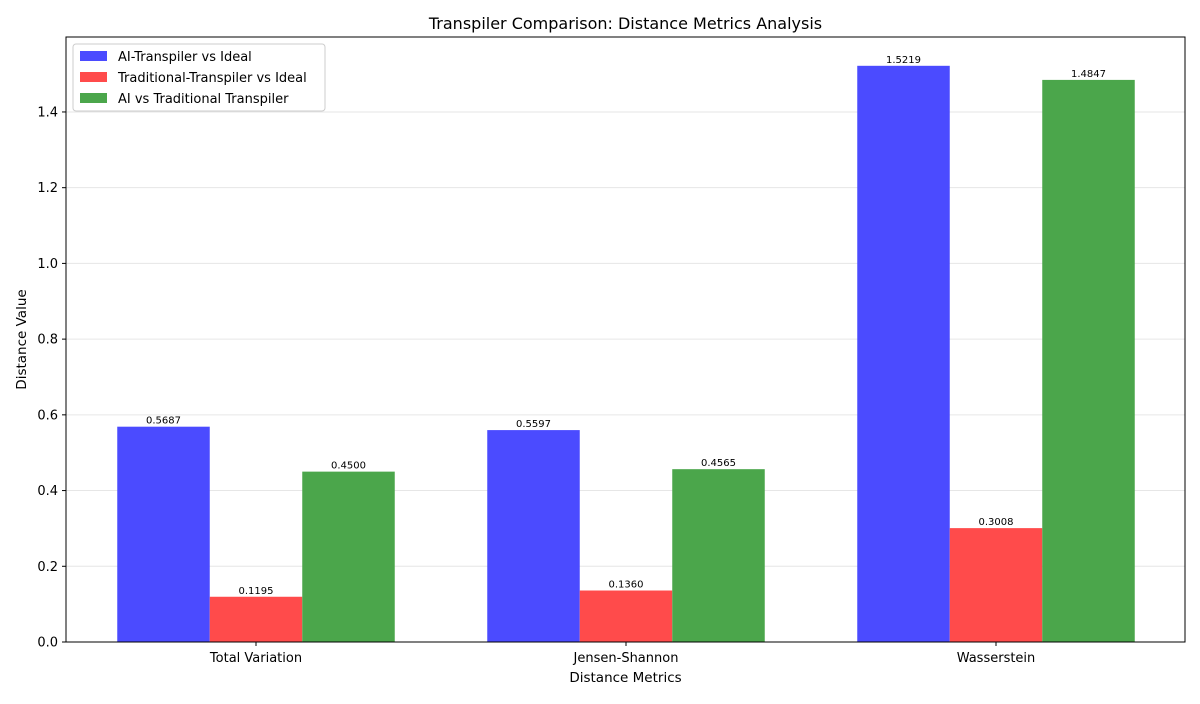 Image resolution: width=1200 pixels, height=704 pixels. I want to click on y-tick-label: 0.2, so click(47, 567).